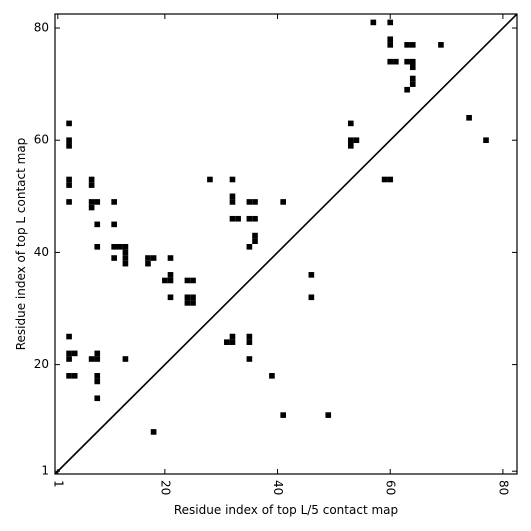  Describe the element at coordinates (165, 487) in the screenshot. I see `x-tick-label: 20` at that location.